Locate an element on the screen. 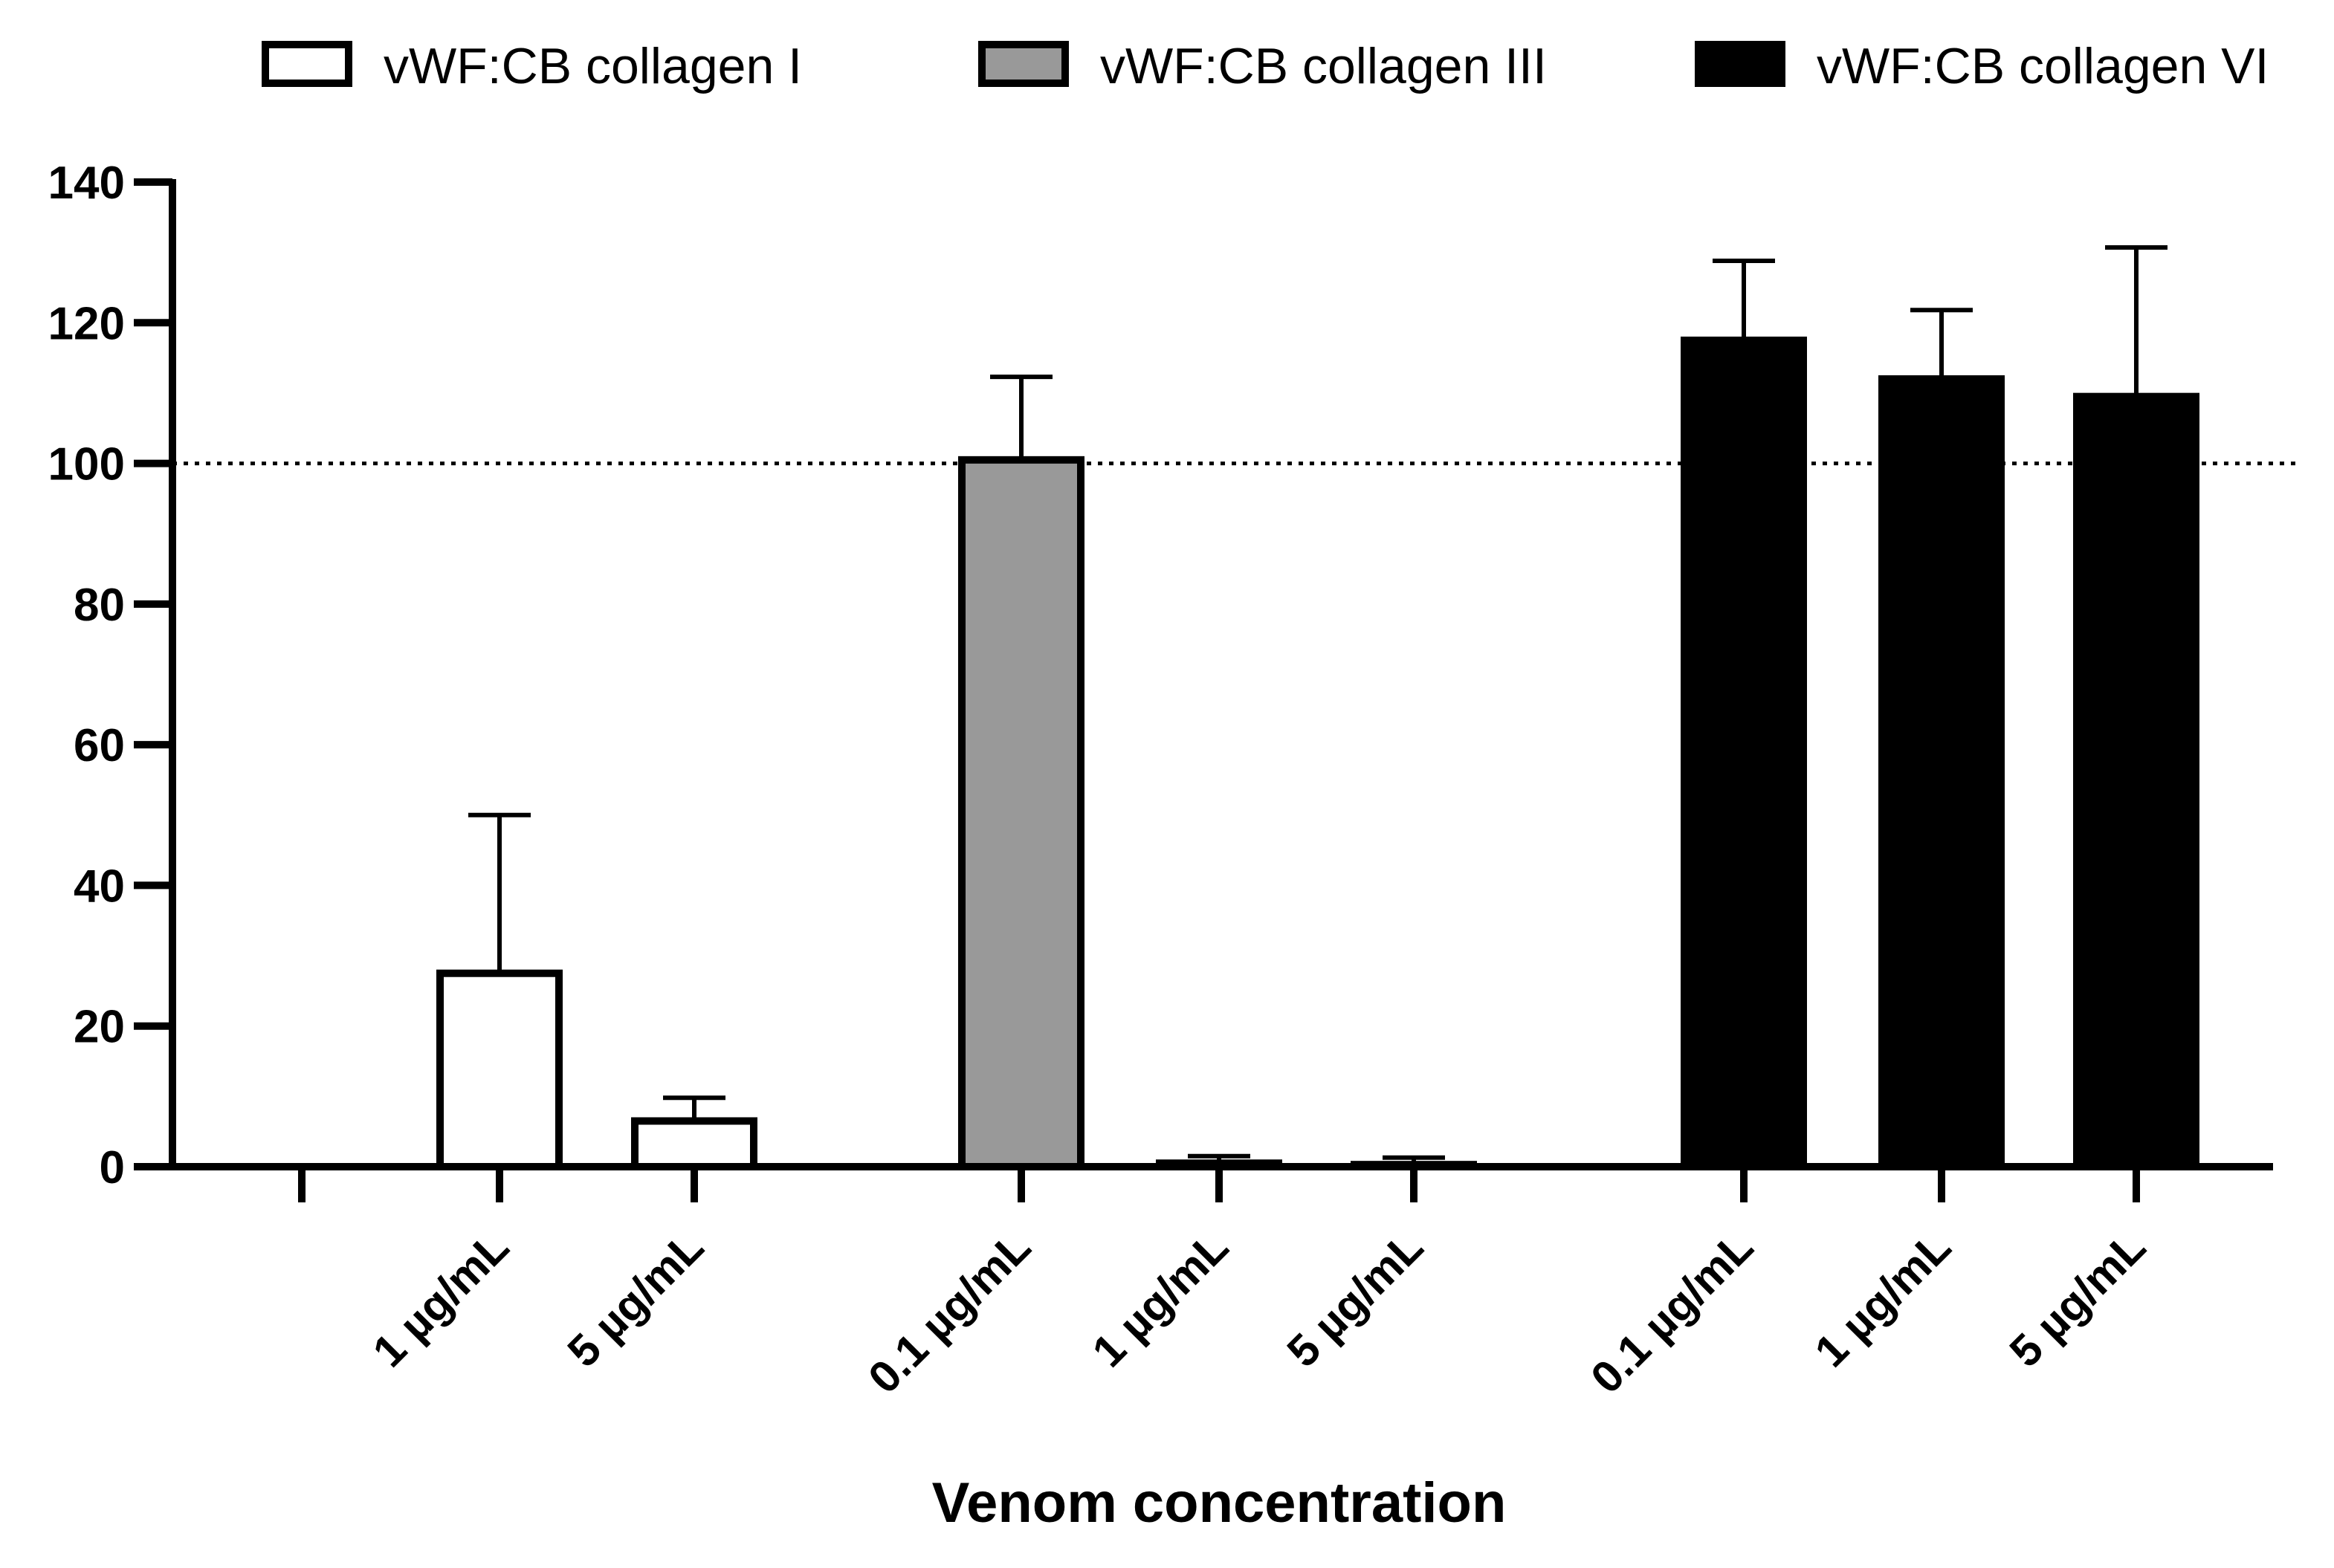 This screenshot has width=2334, height=1568. x-tick-label-3-3: 5 µg/mL is located at coordinates (2078, 1299).